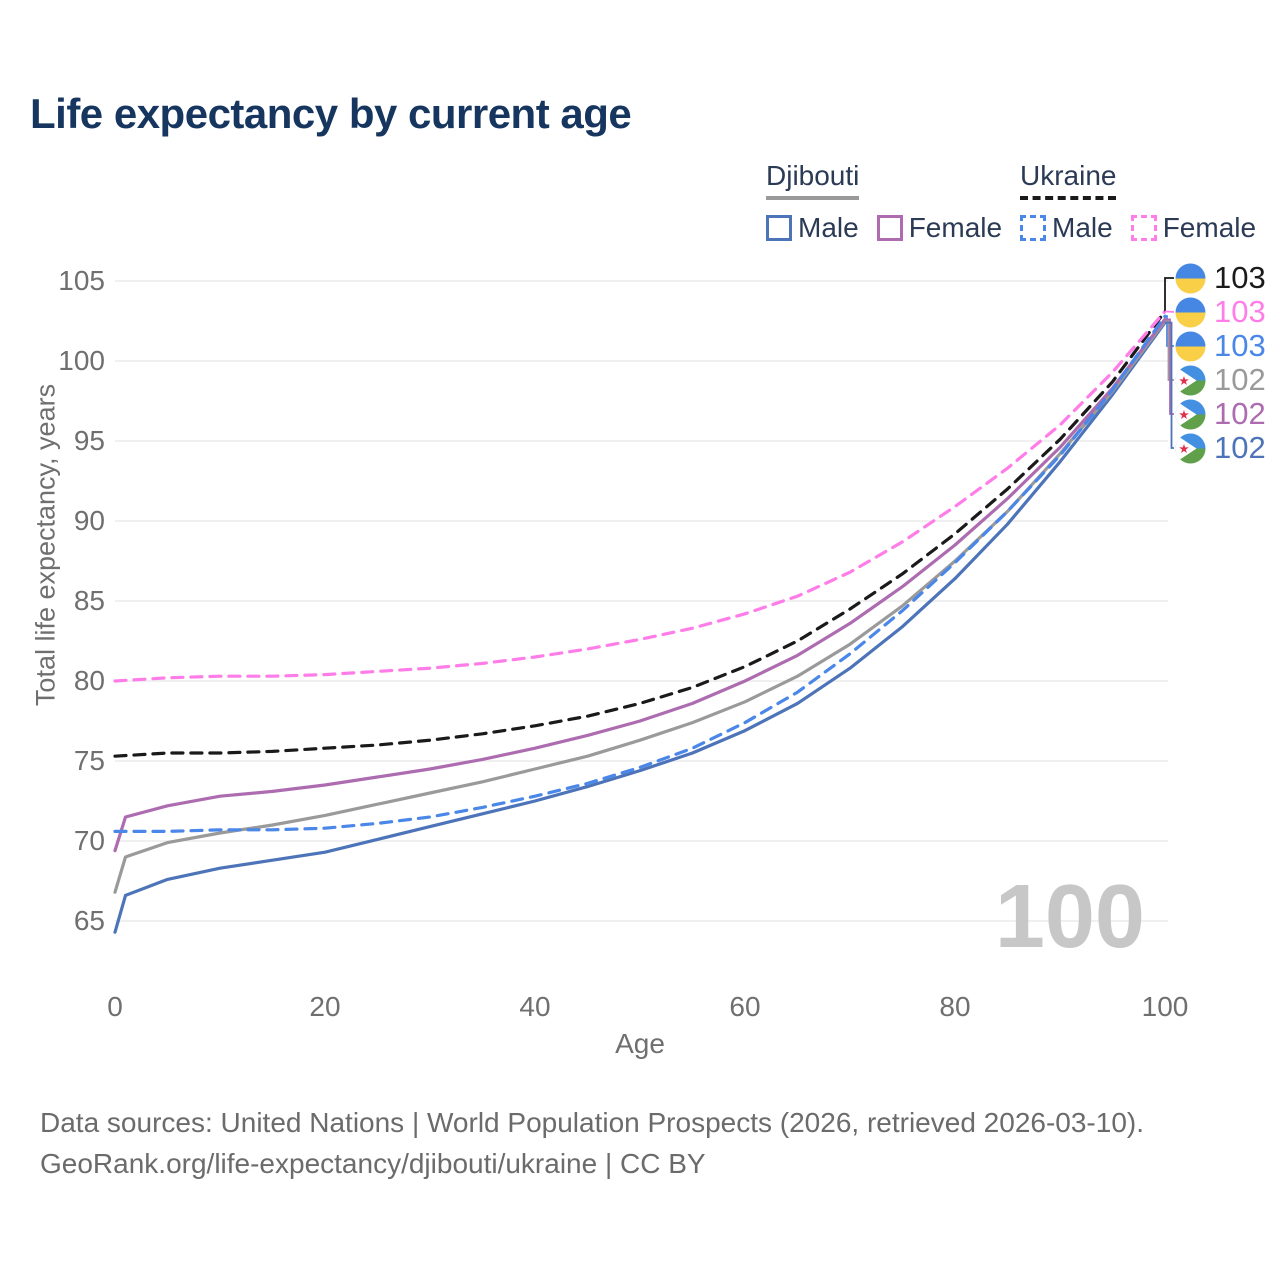 This screenshot has width=1280, height=1280. I want to click on legend-label-ukraine-male: Male, so click(1082, 227).